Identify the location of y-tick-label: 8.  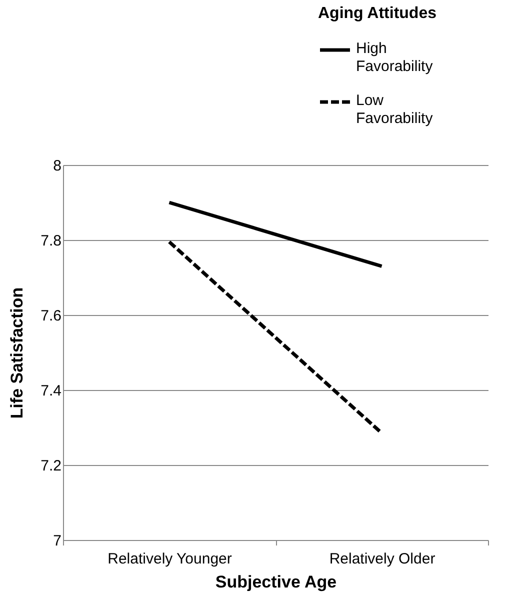
(57, 166).